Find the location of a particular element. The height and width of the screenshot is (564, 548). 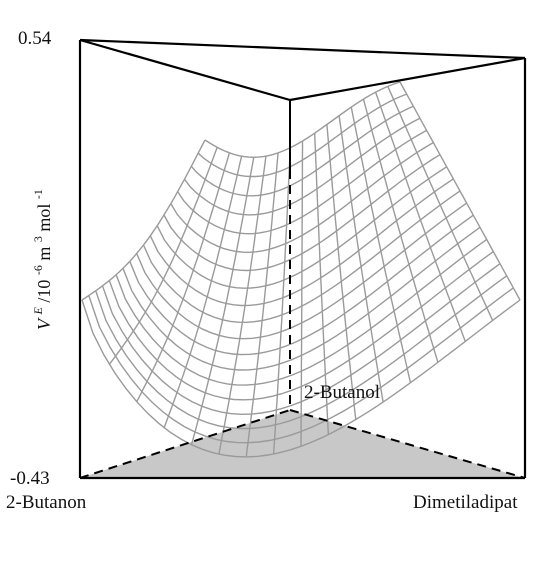

frame-top-right is located at coordinates (407, 79).